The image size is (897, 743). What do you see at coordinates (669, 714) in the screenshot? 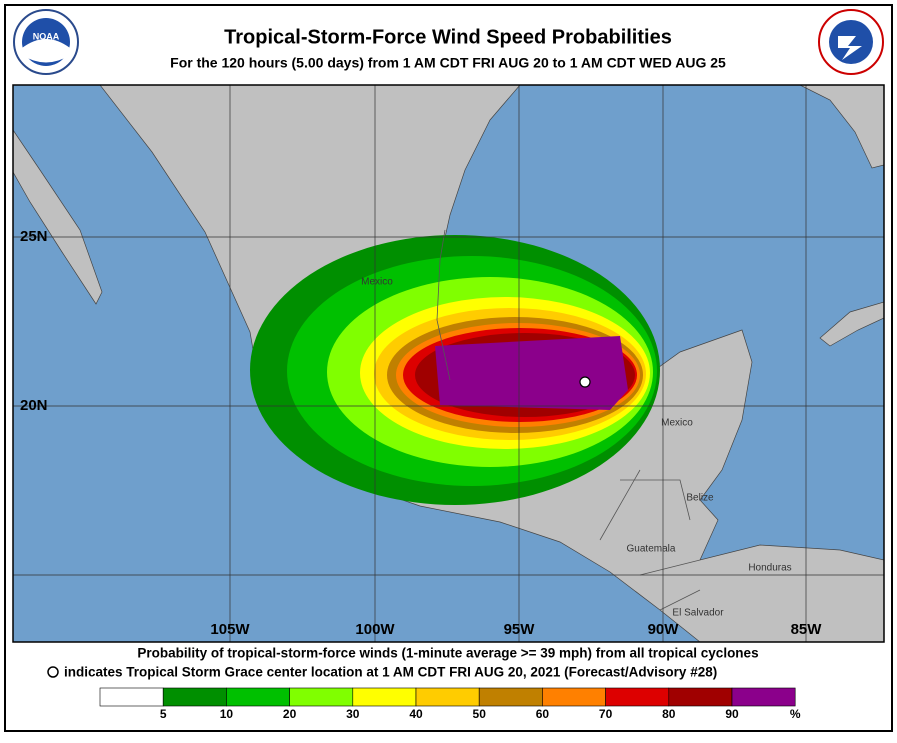
I see `legend-tick: 80` at bounding box center [669, 714].